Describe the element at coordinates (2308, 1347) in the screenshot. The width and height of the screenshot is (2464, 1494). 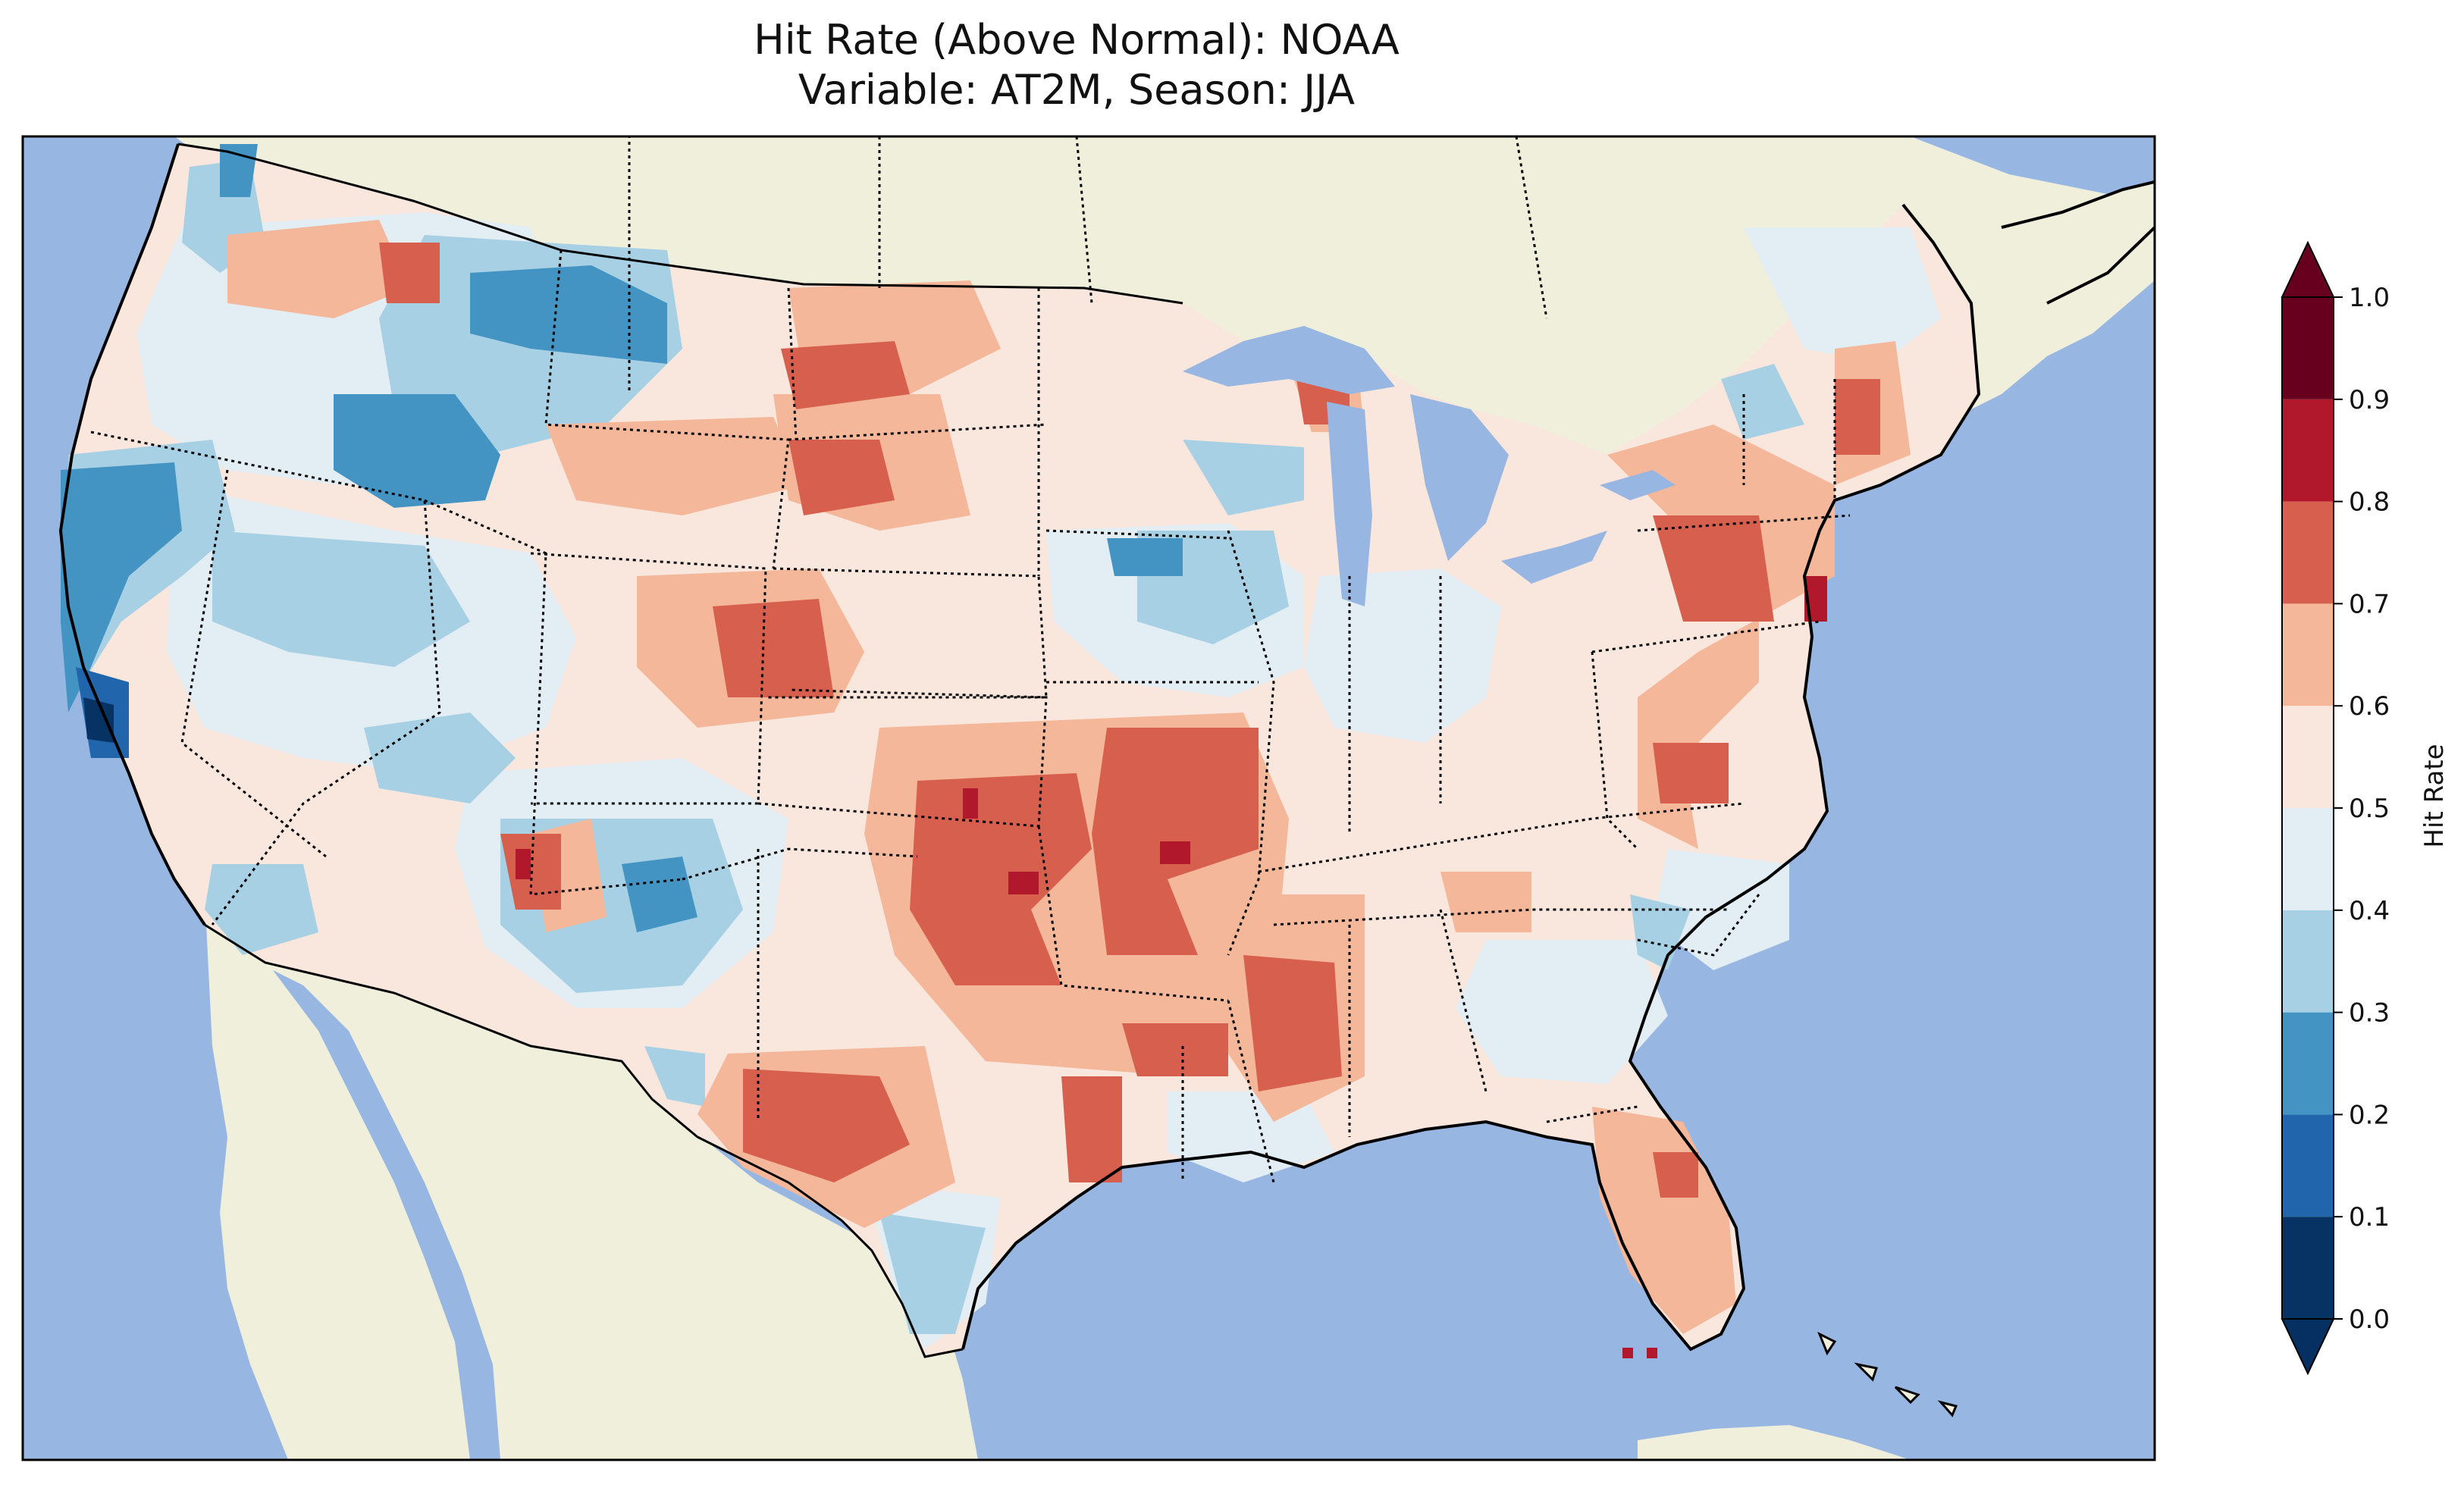
I see `colorbar-extend-min` at that location.